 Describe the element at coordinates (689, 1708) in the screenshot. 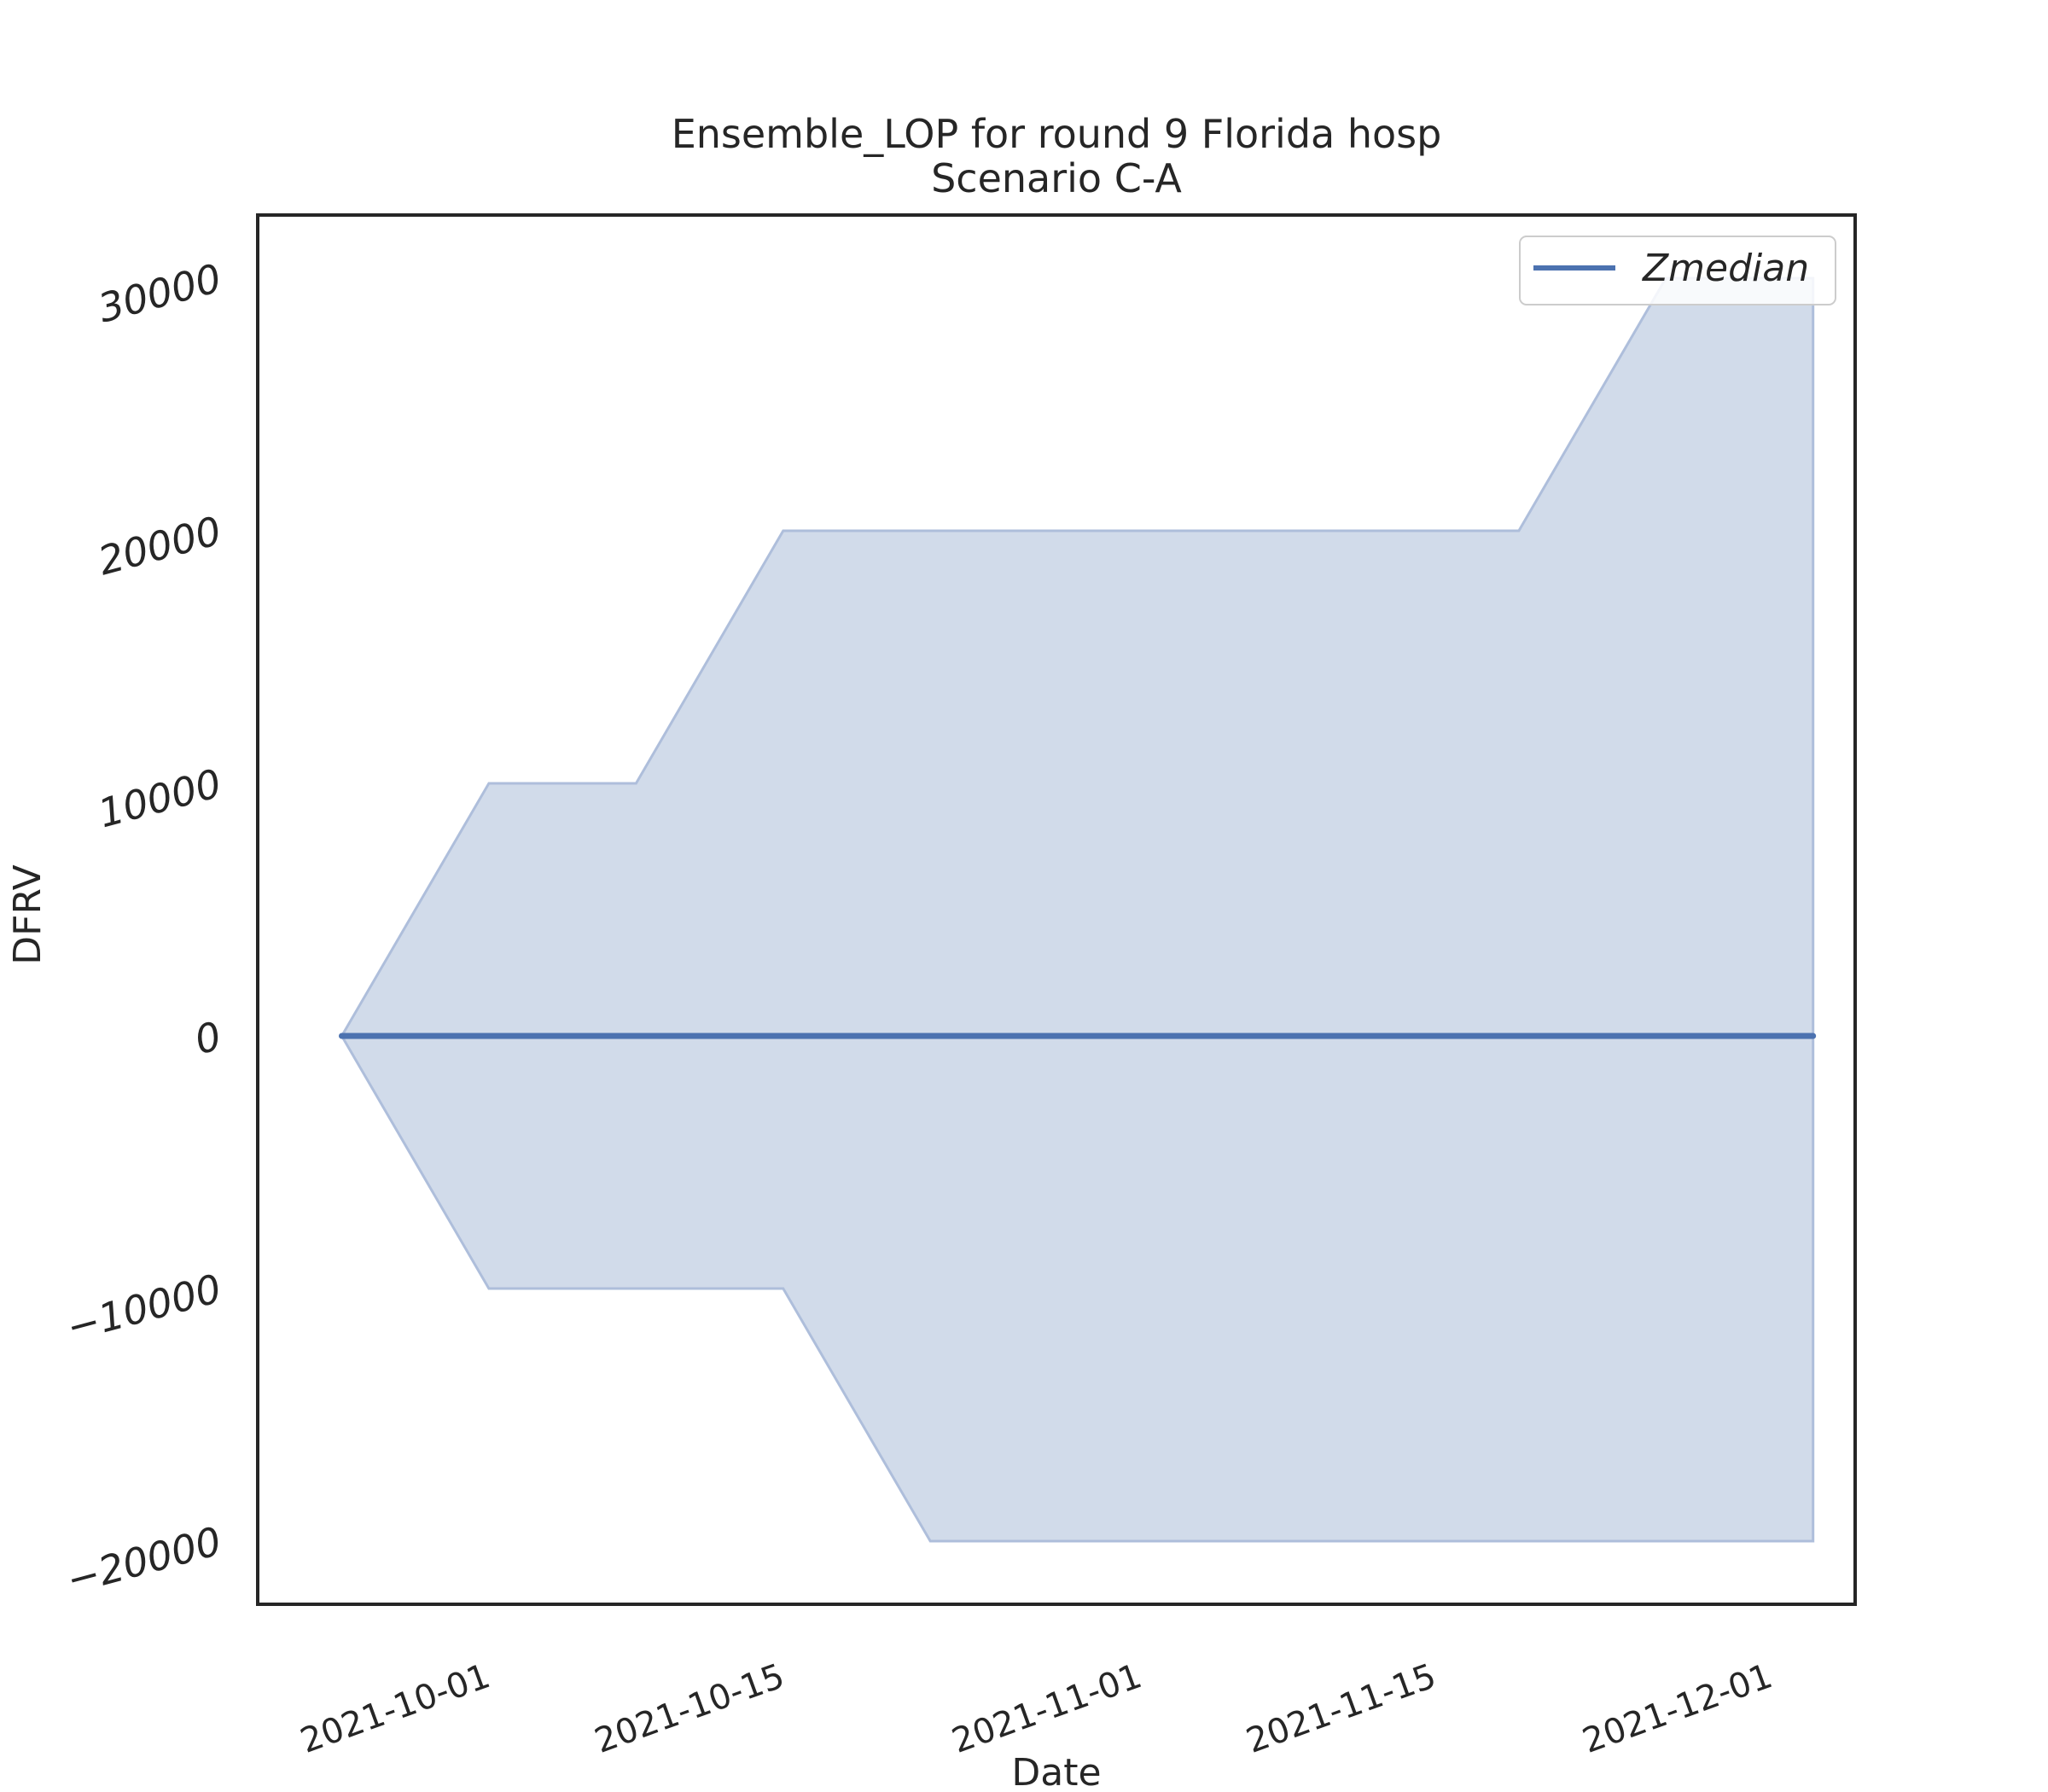

I see `x-tick-label: 2021-10-15` at that location.